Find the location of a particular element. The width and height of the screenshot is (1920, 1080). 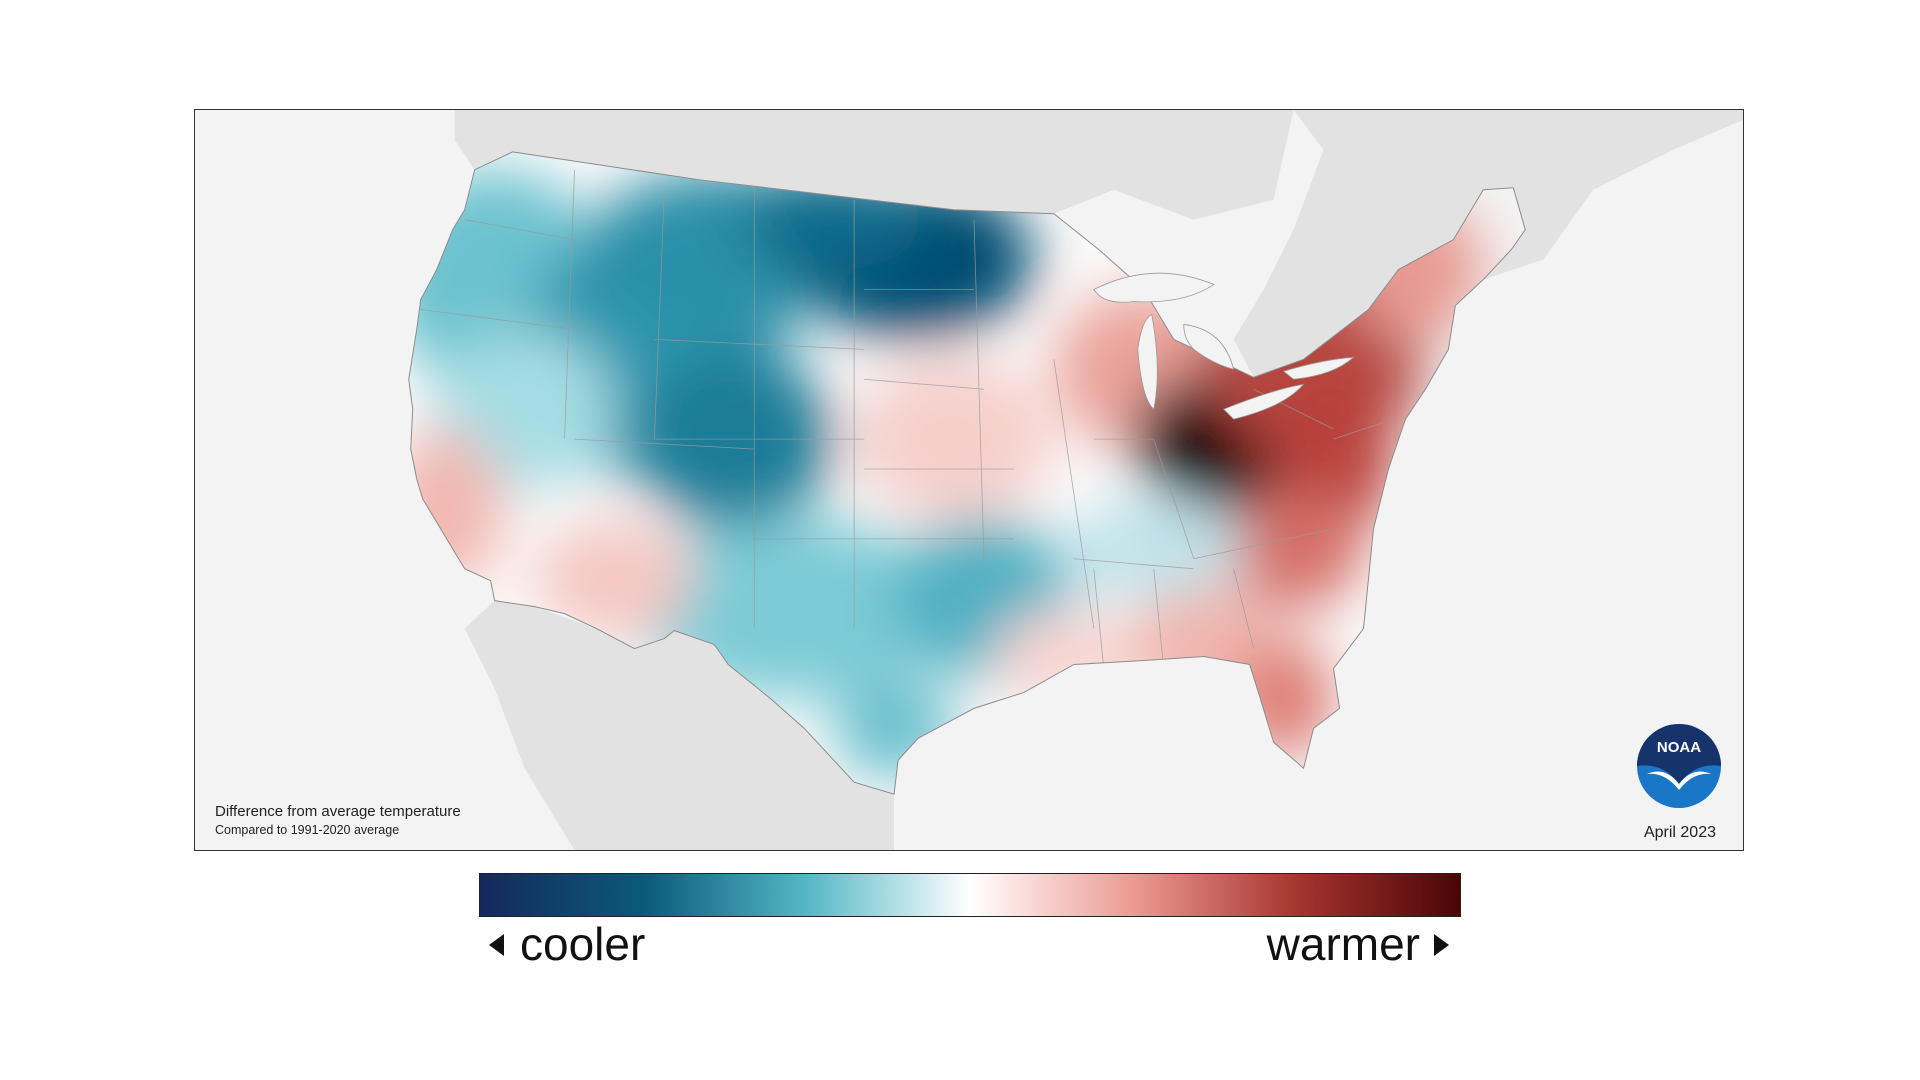

canada-landmass is located at coordinates (874, 165).